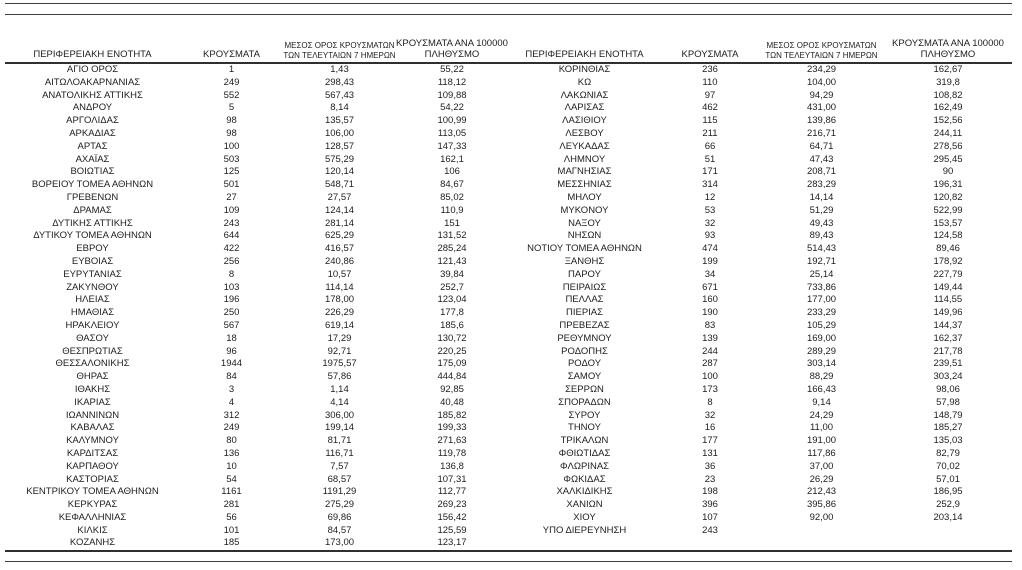 This screenshot has width=1022, height=570. I want to click on cases-cell: 196, so click(231, 300).